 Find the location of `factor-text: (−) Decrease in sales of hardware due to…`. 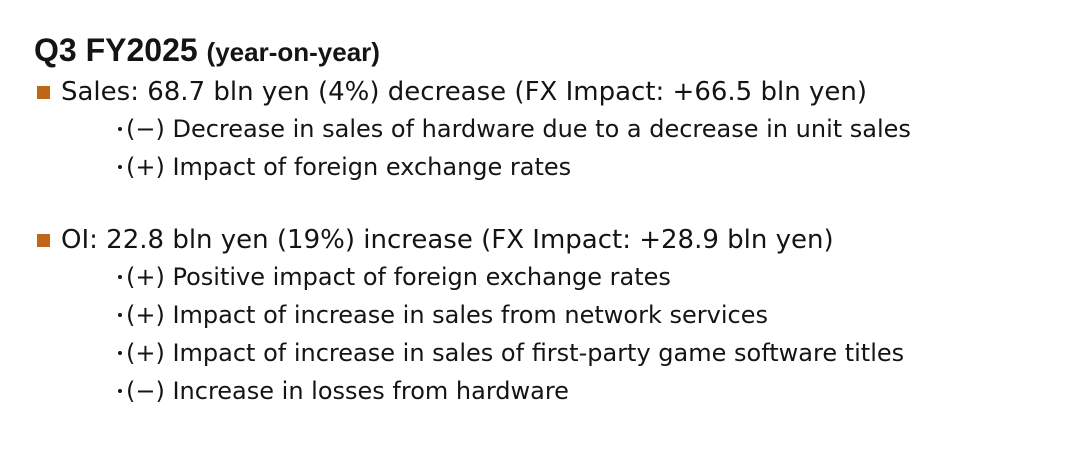

factor-text: (−) Decrease in sales of hardware due to… is located at coordinates (518, 129).